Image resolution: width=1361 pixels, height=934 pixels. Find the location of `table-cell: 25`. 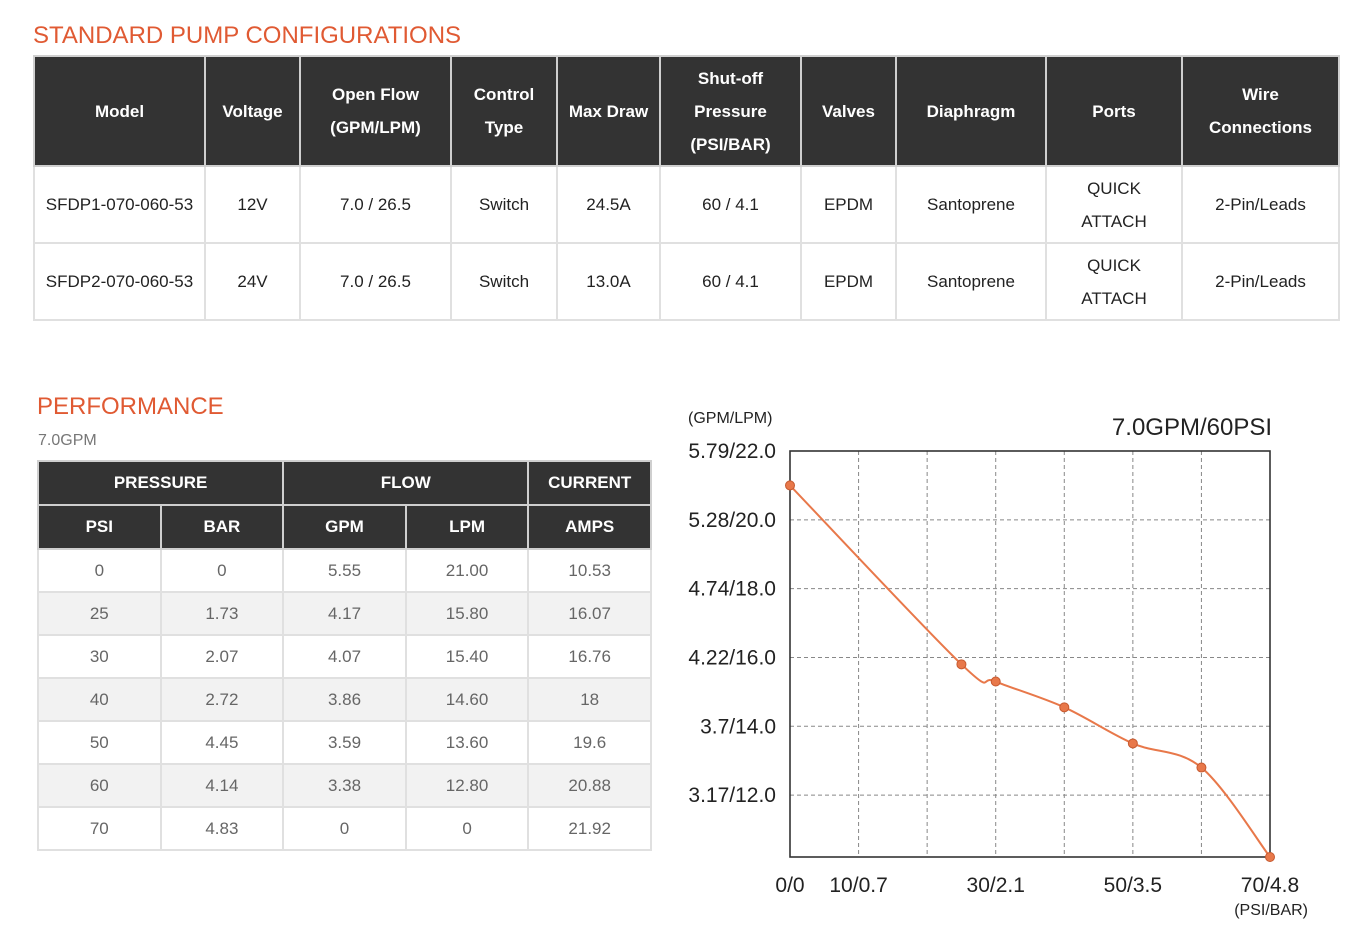

table-cell: 25 is located at coordinates (99, 613).